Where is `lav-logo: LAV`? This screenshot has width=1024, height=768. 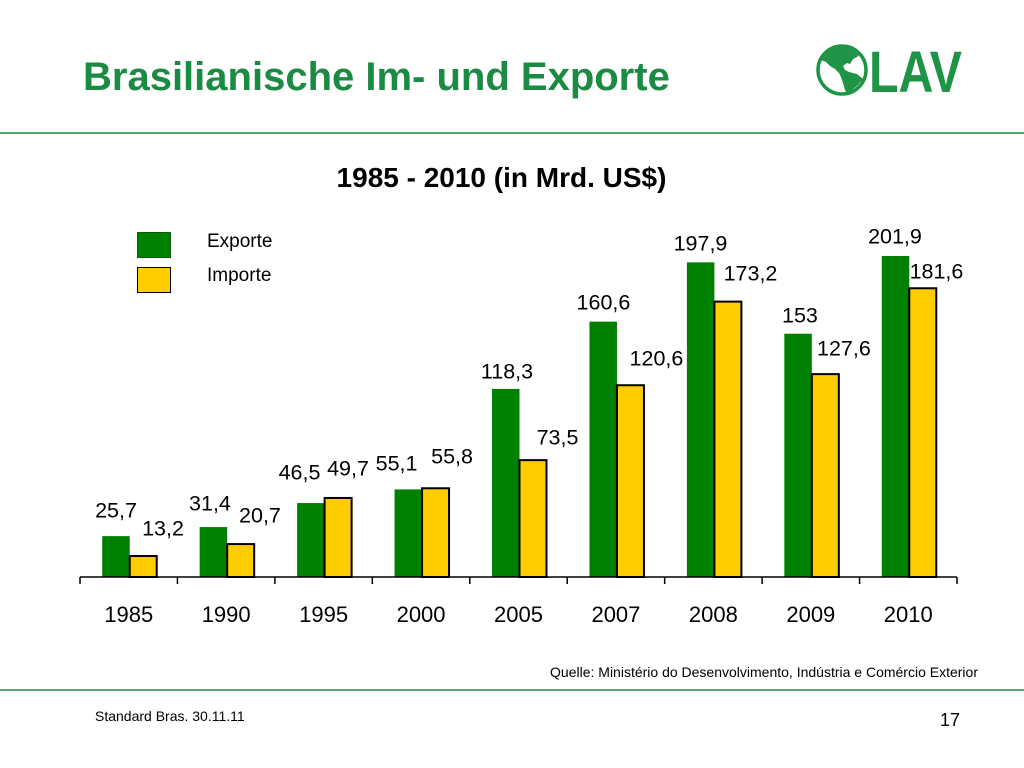
lav-logo: LAV is located at coordinates (889, 70).